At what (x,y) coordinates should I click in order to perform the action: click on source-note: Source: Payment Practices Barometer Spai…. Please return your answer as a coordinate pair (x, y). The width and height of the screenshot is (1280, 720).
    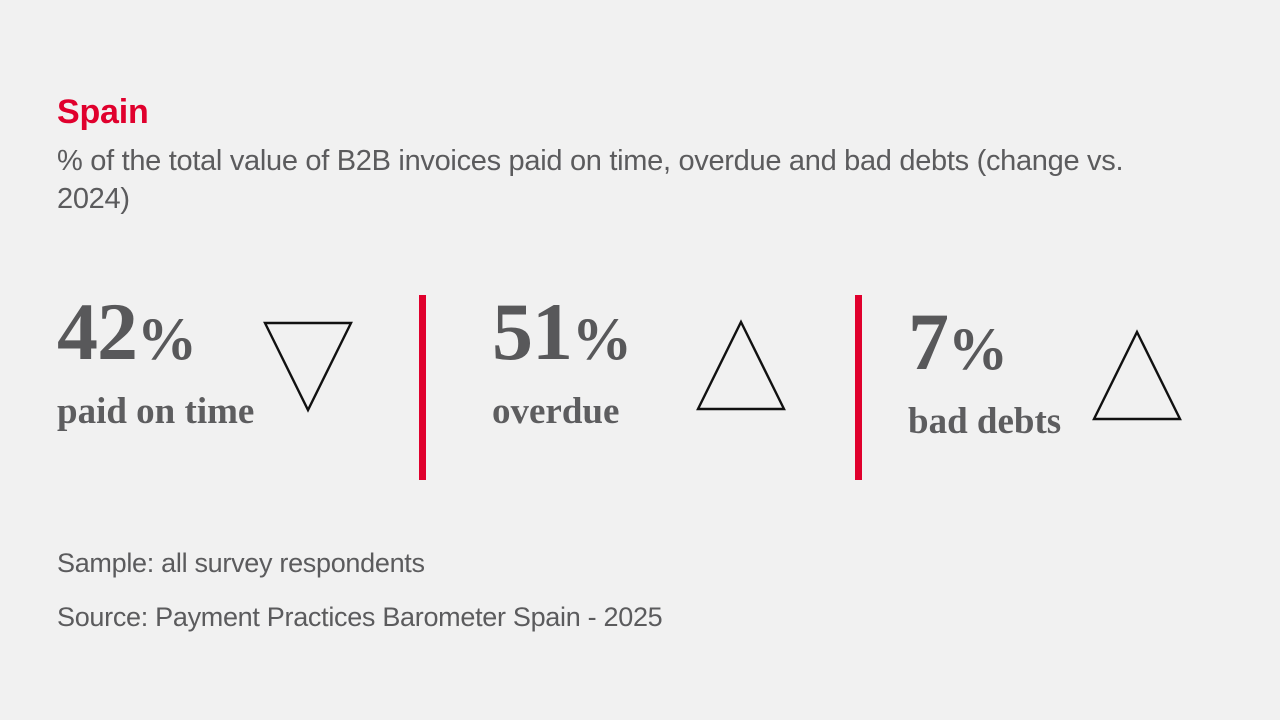
    Looking at the image, I should click on (360, 617).